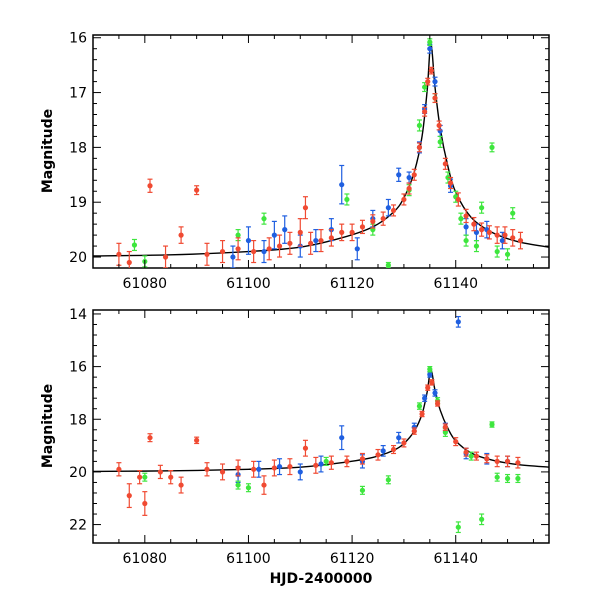  Describe the element at coordinates (78, 203) in the screenshot. I see `y-tick-label: 19` at that location.